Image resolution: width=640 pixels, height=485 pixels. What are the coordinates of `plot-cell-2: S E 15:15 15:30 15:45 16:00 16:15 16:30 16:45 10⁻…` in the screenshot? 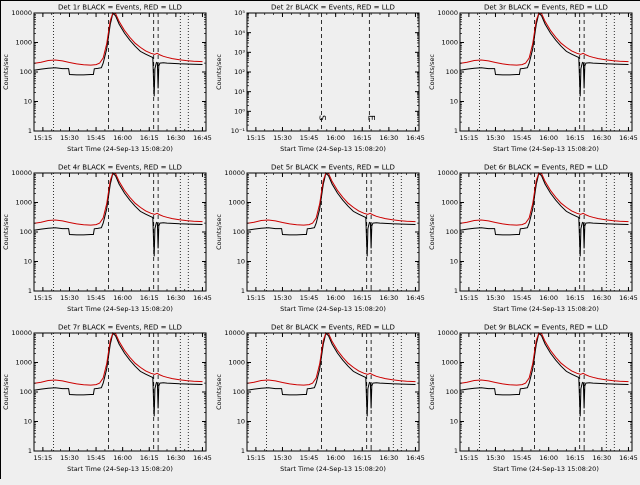 It's located at (320, 81).